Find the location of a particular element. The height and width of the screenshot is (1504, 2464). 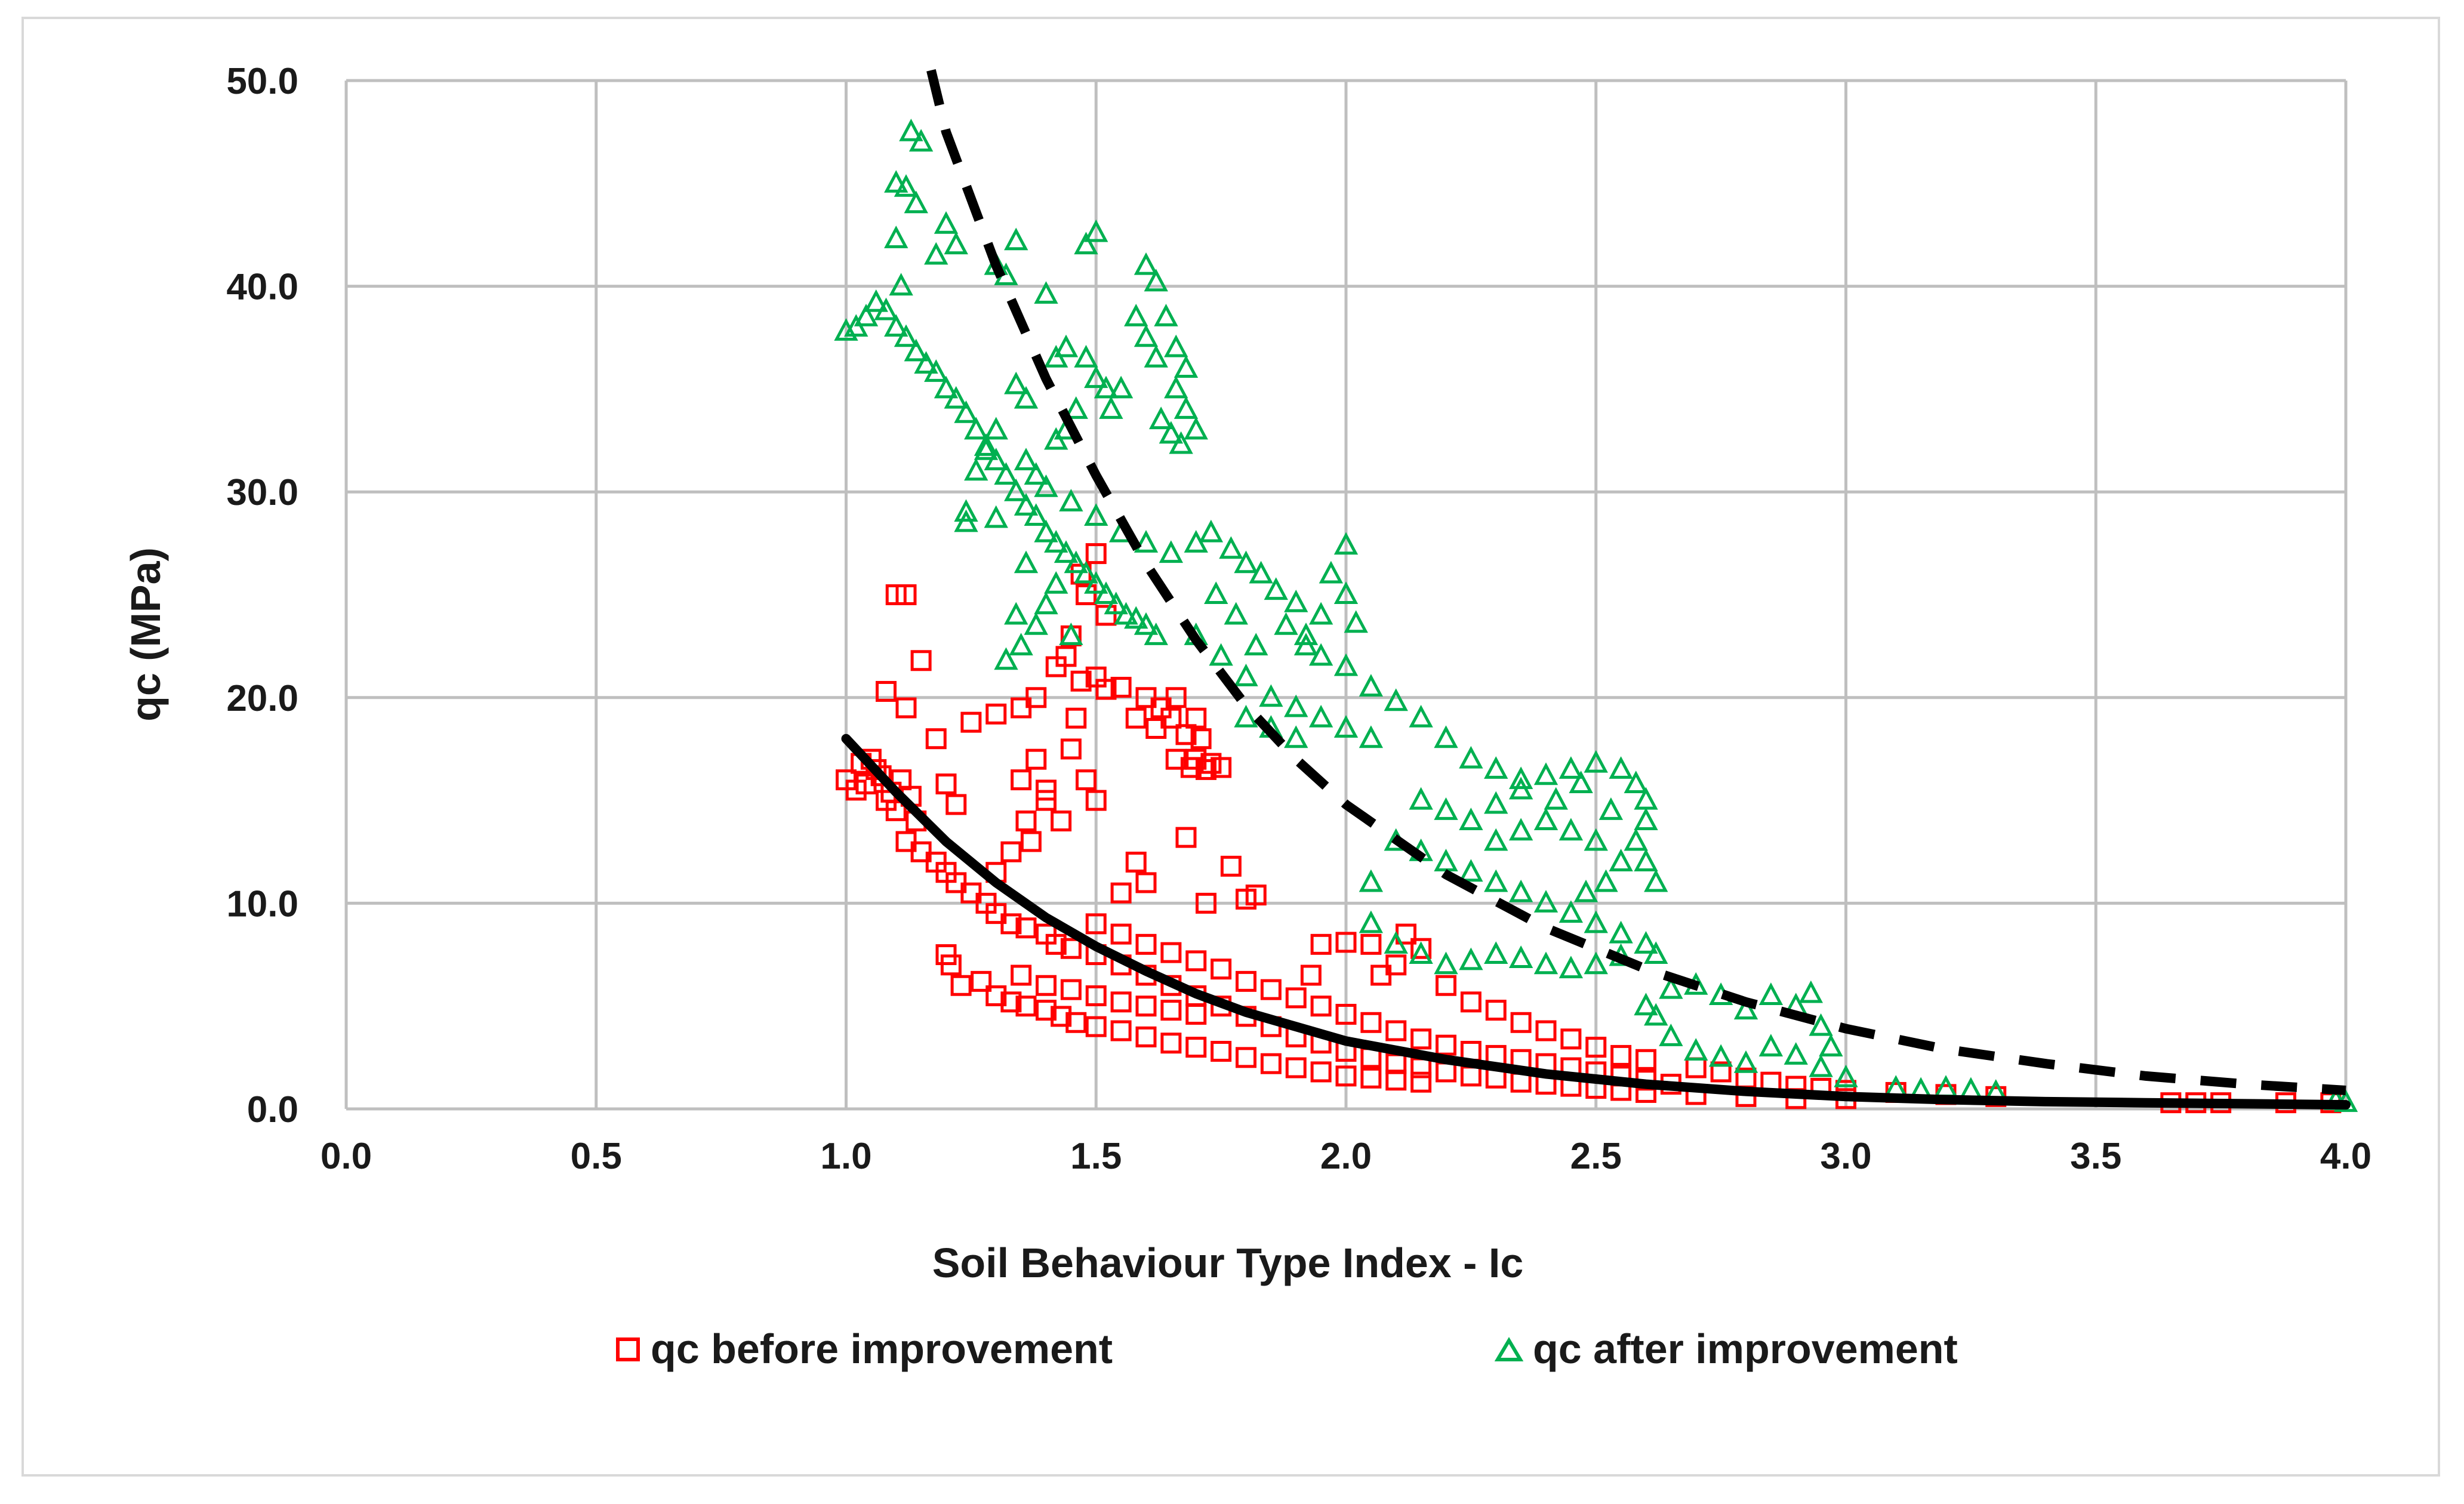

x-tick-label: 1.5 is located at coordinates (1096, 1156).